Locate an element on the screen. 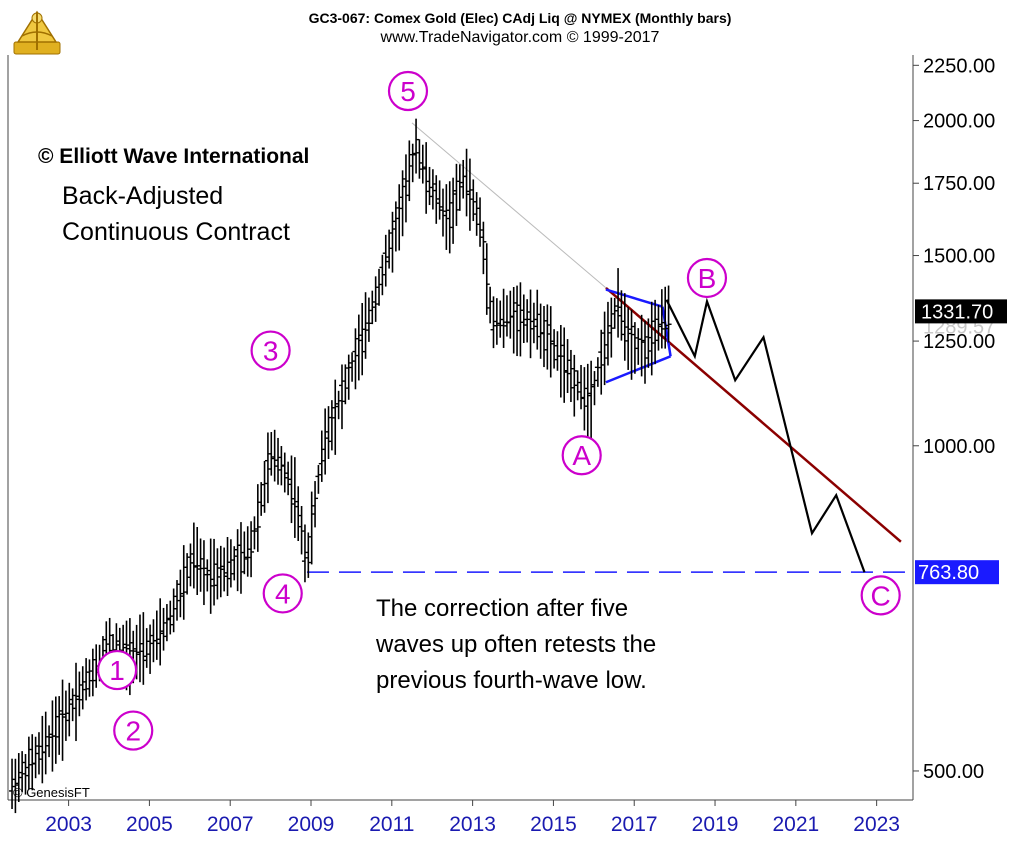  y-tick-label: 500.00 is located at coordinates (953, 772).